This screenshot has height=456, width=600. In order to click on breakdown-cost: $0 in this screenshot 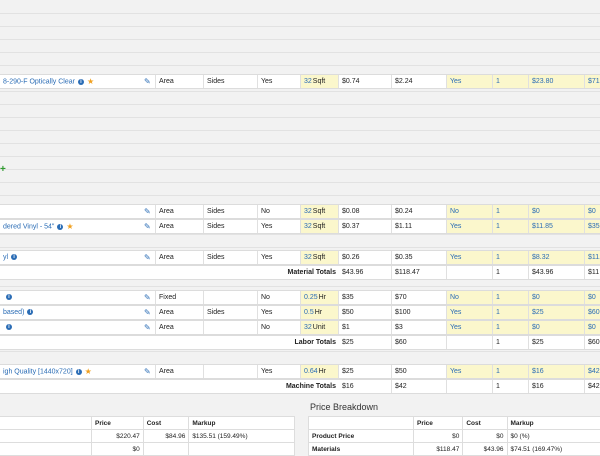, I will do `click(485, 436)`.